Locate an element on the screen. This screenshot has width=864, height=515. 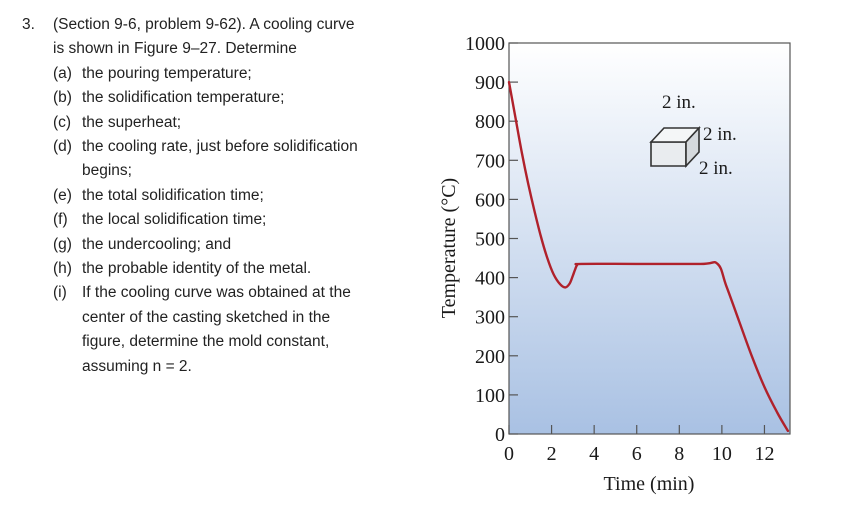
cube-dimension-depth: 2 in. is located at coordinates (716, 168).